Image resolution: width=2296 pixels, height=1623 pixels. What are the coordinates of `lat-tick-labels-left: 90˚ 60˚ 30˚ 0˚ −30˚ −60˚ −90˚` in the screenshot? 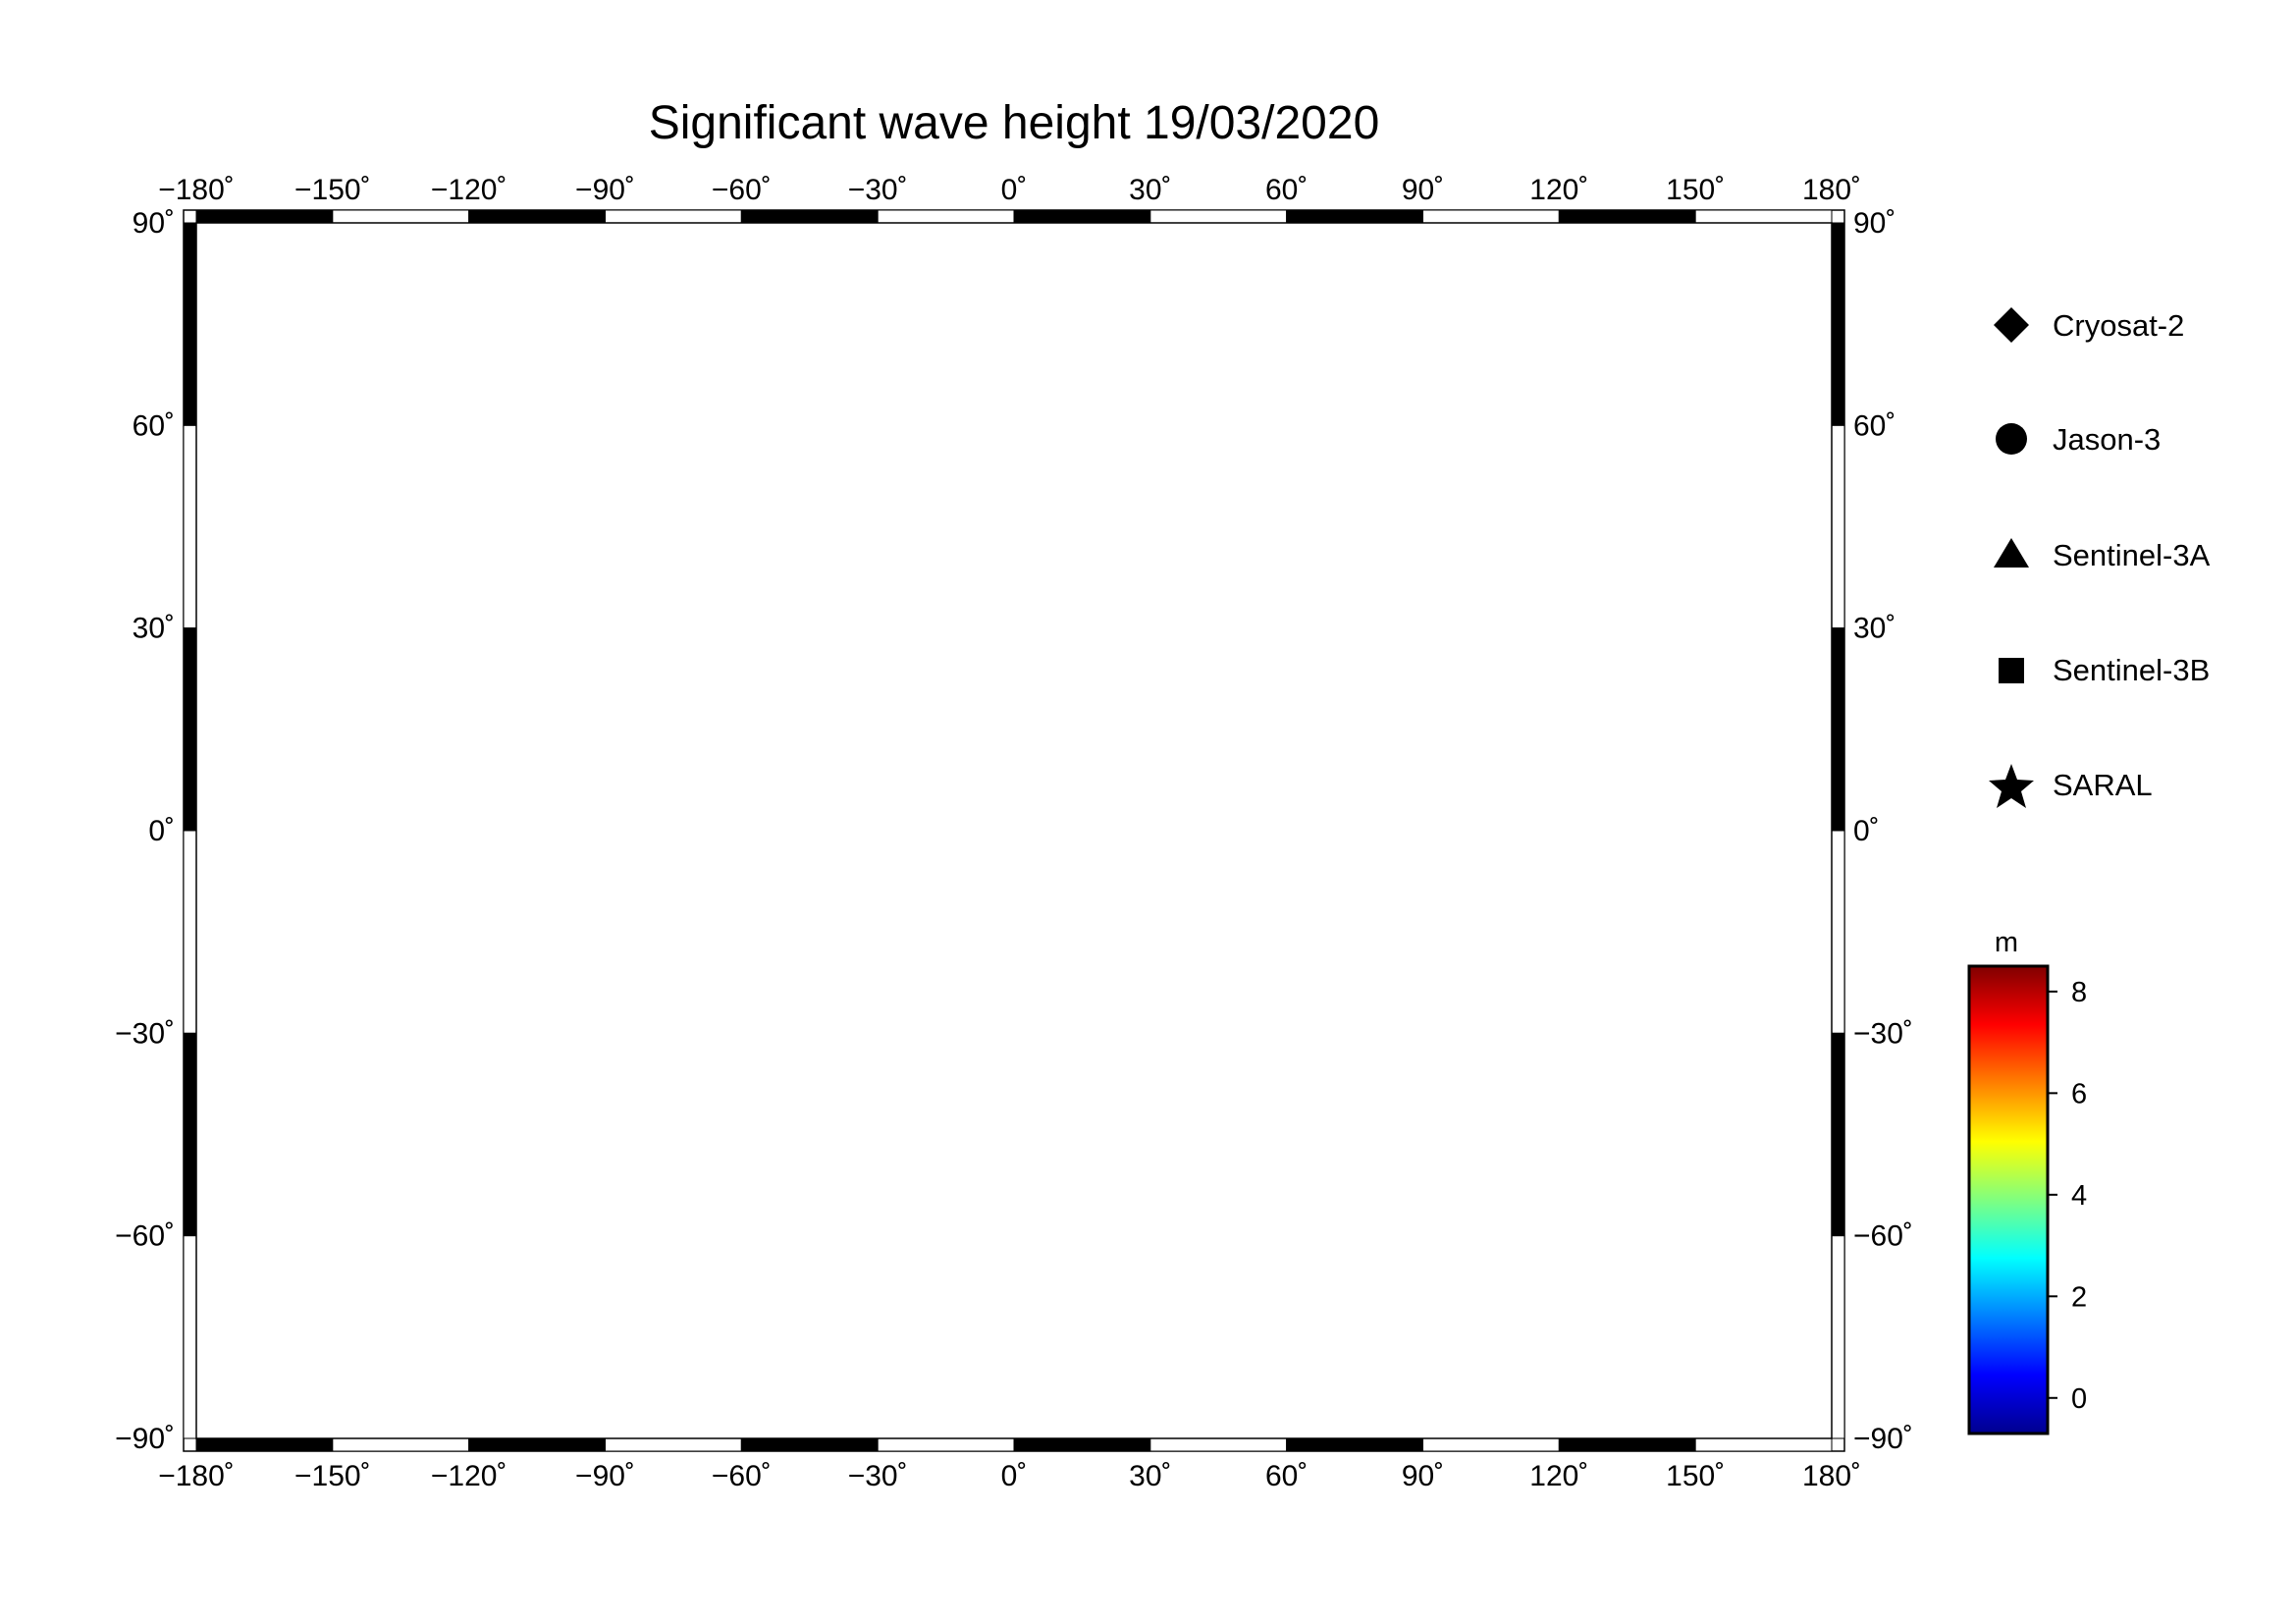 It's located at (145, 831).